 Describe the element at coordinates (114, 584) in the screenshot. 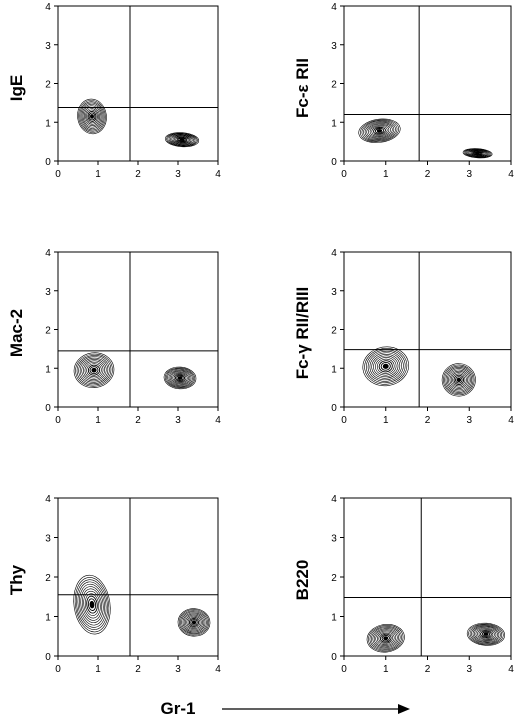

I see `facs-panel-5: 0 1 2 3 4 0 1 2 3 4 Thy` at that location.